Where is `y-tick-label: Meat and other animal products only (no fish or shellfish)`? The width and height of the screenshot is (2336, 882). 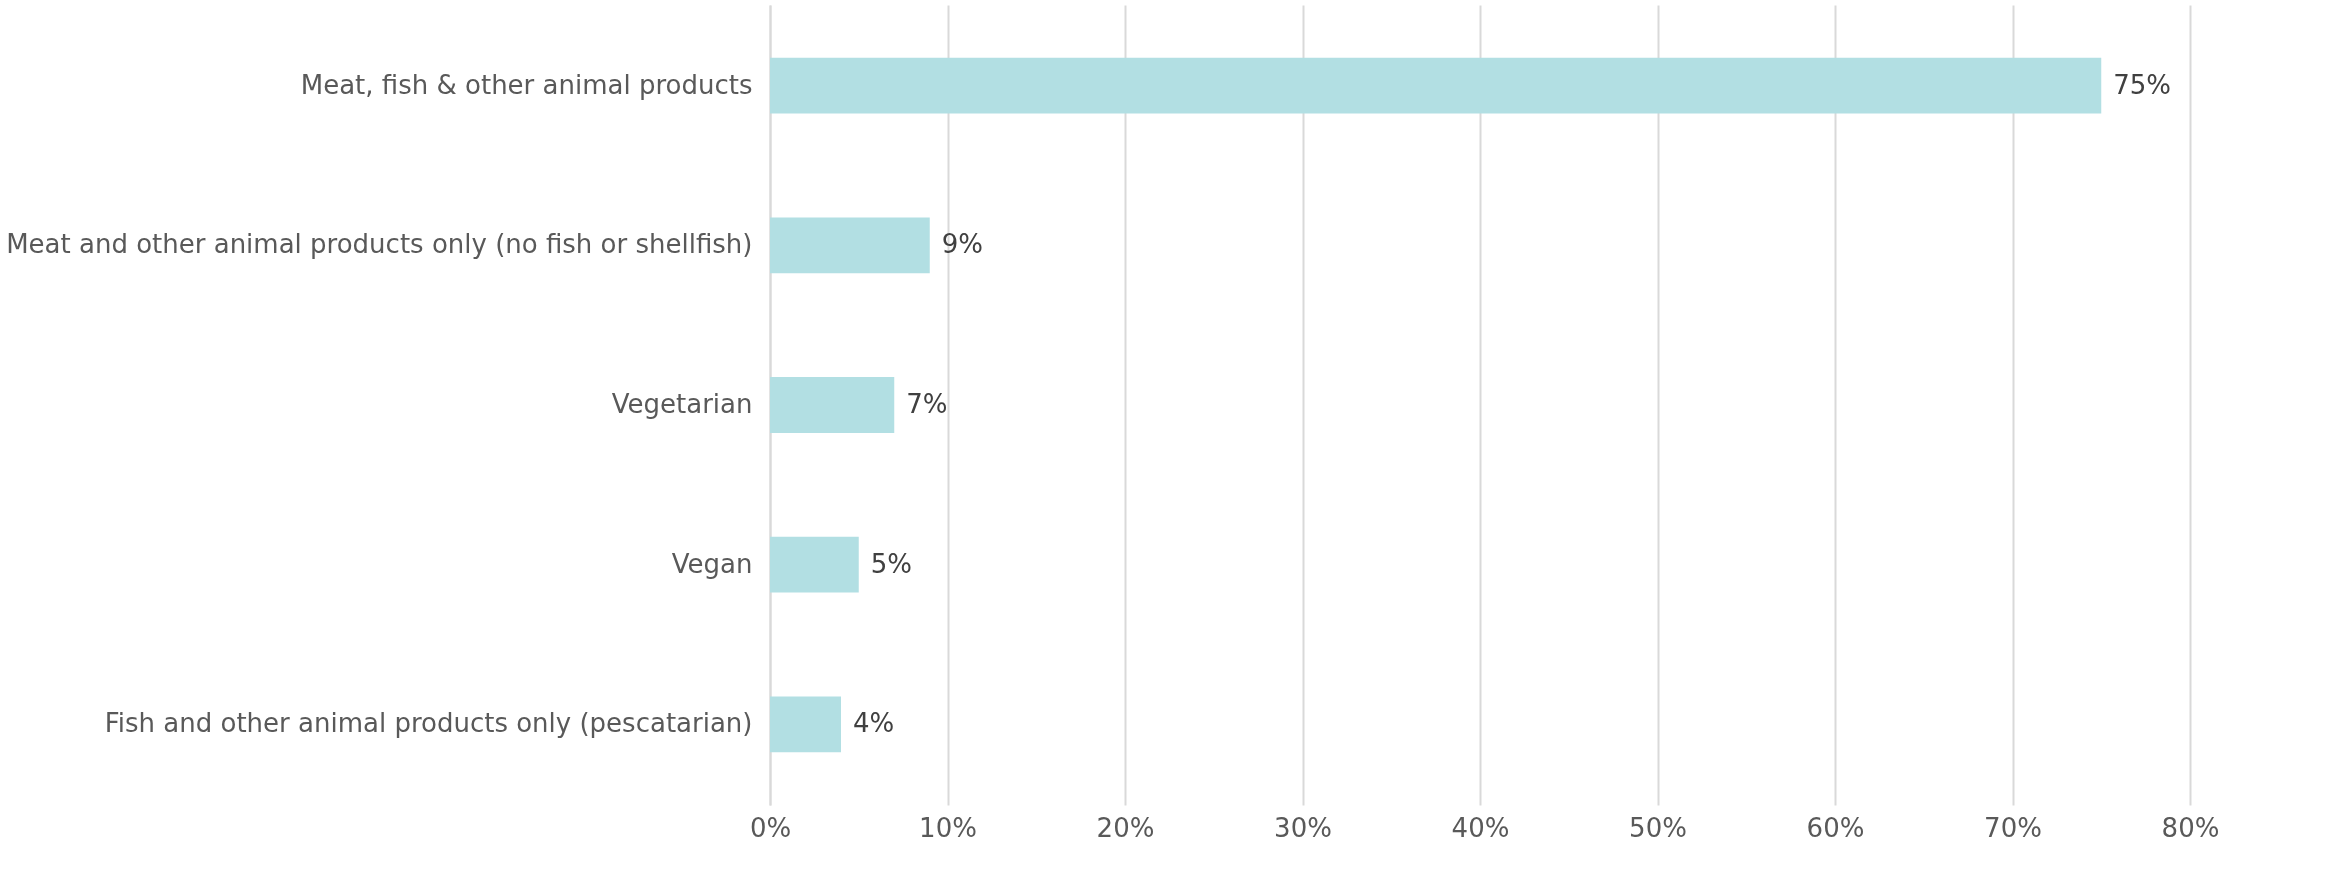
y-tick-label: Meat and other animal products only (no fish or shellfish) is located at coordinates (379, 244).